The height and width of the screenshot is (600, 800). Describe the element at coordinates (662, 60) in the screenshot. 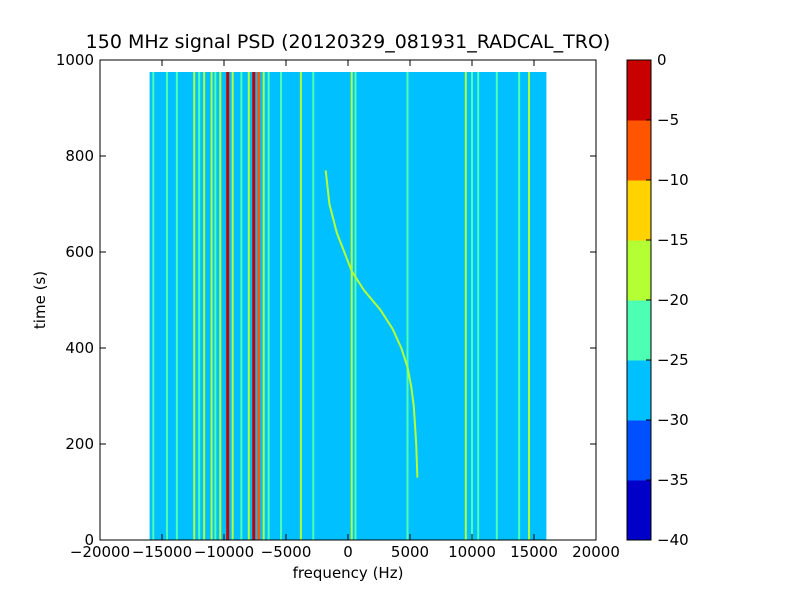

I see `colorbar-tick-label: 0` at that location.